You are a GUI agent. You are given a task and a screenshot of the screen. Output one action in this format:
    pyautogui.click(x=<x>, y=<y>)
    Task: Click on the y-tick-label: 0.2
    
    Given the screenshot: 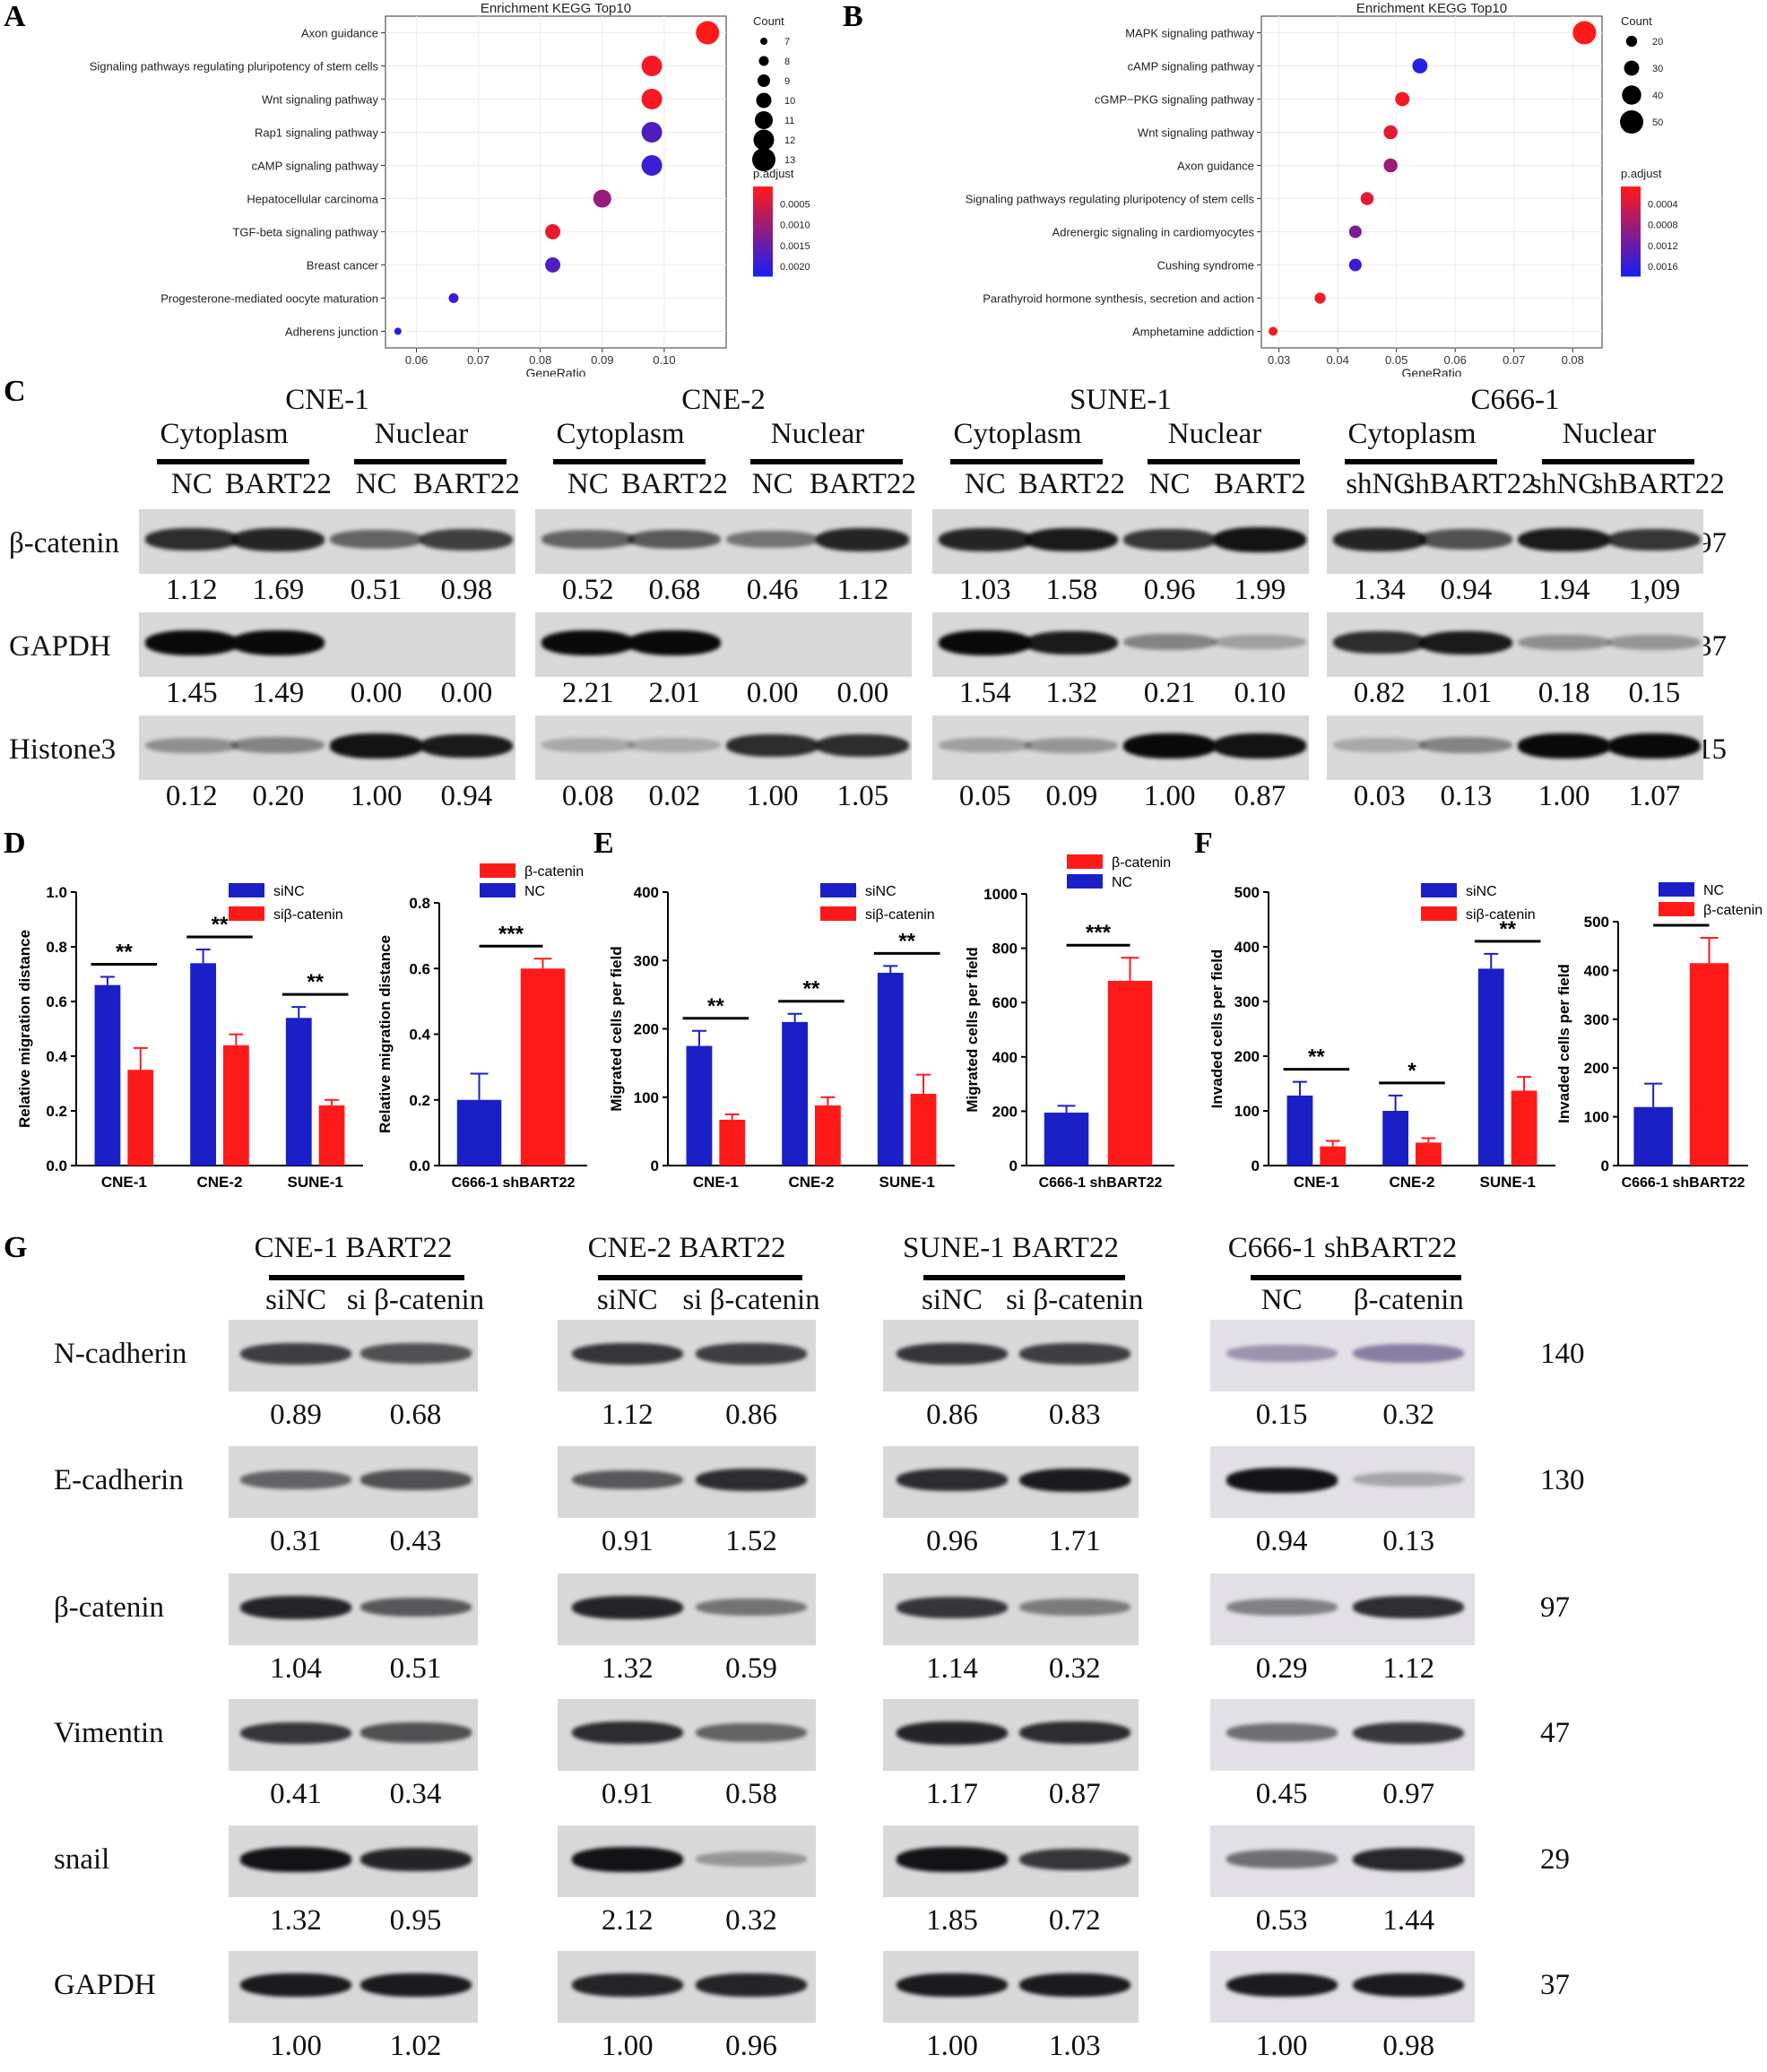 What is the action you would take?
    pyautogui.click(x=419, y=1100)
    